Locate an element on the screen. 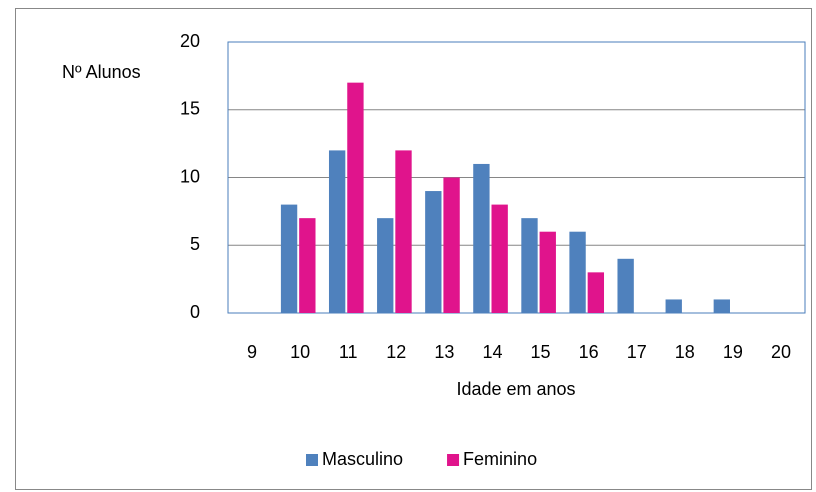 Image resolution: width=816 pixels, height=492 pixels. x-tick-label: 13 is located at coordinates (444, 352).